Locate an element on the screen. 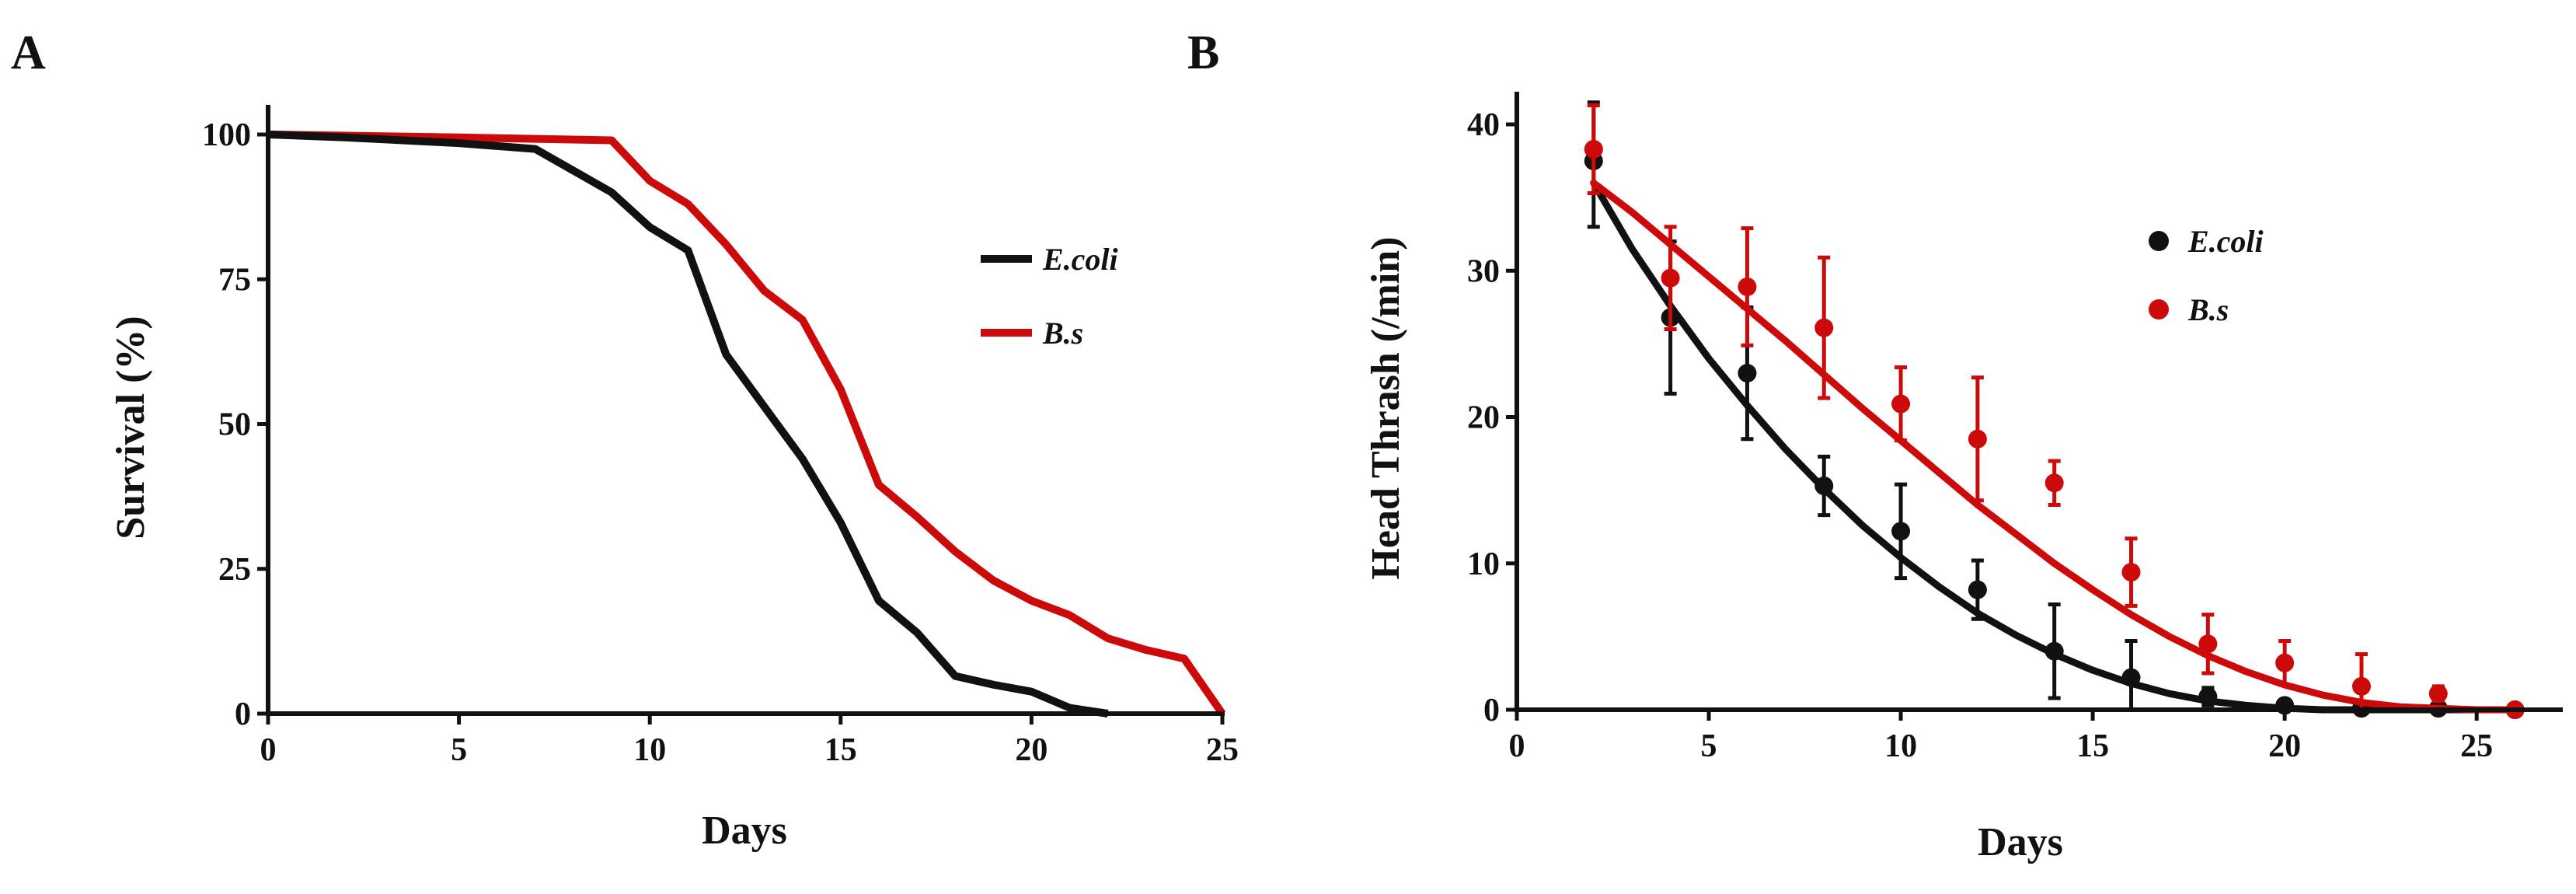 This screenshot has height=894, width=2576. panel-a-letter: A is located at coordinates (28, 52).